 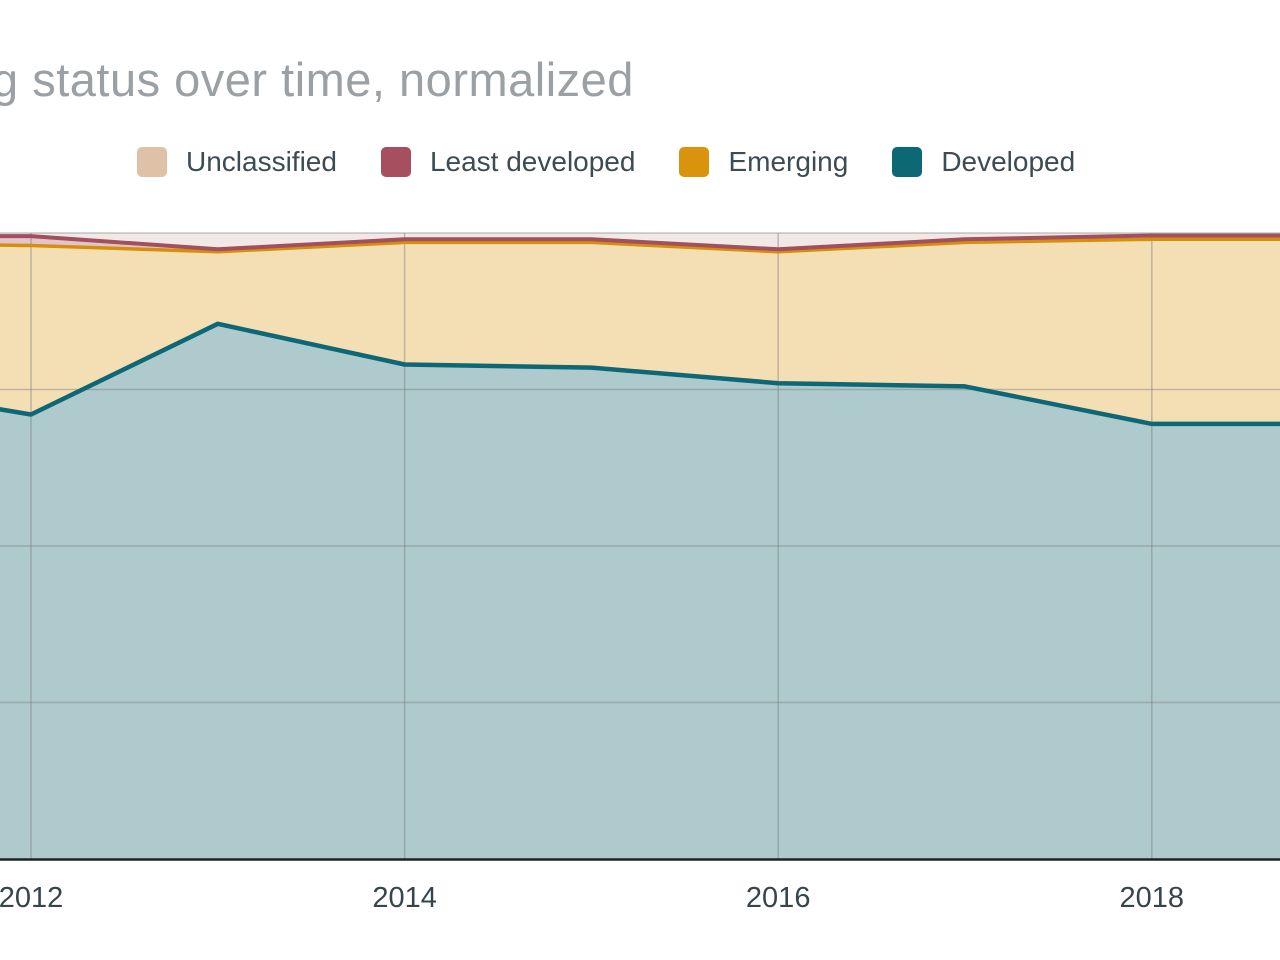 I want to click on line-developed, so click(x=640, y=374).